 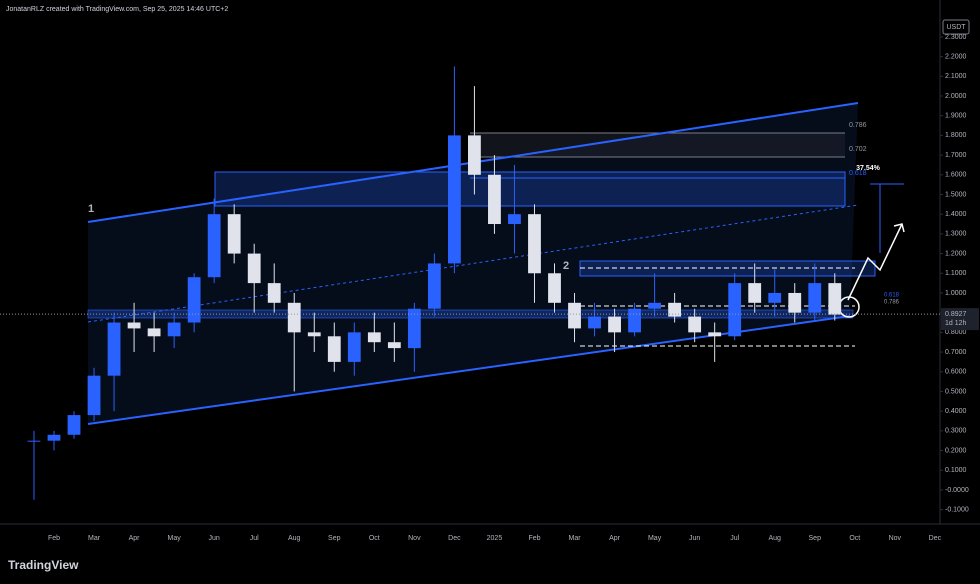 What do you see at coordinates (956, 411) in the screenshot?
I see `y-tick-label: 0.4000` at bounding box center [956, 411].